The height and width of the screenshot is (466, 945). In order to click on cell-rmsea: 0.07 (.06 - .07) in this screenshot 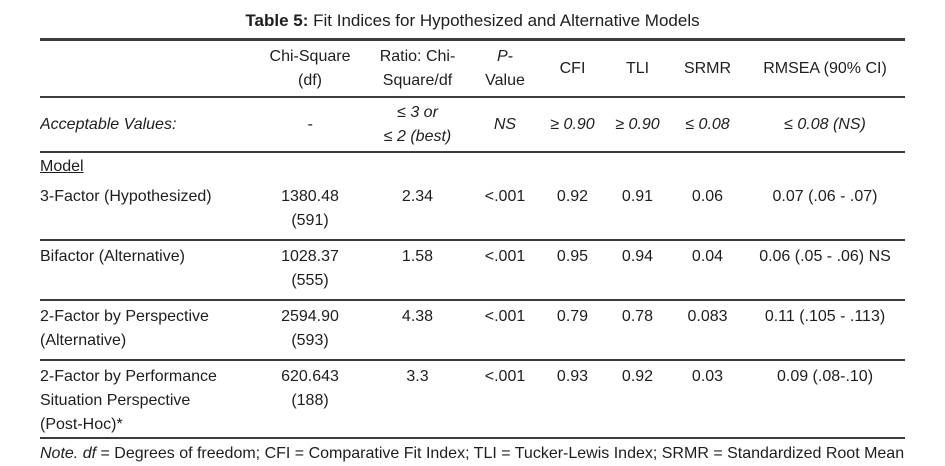, I will do `click(825, 196)`.